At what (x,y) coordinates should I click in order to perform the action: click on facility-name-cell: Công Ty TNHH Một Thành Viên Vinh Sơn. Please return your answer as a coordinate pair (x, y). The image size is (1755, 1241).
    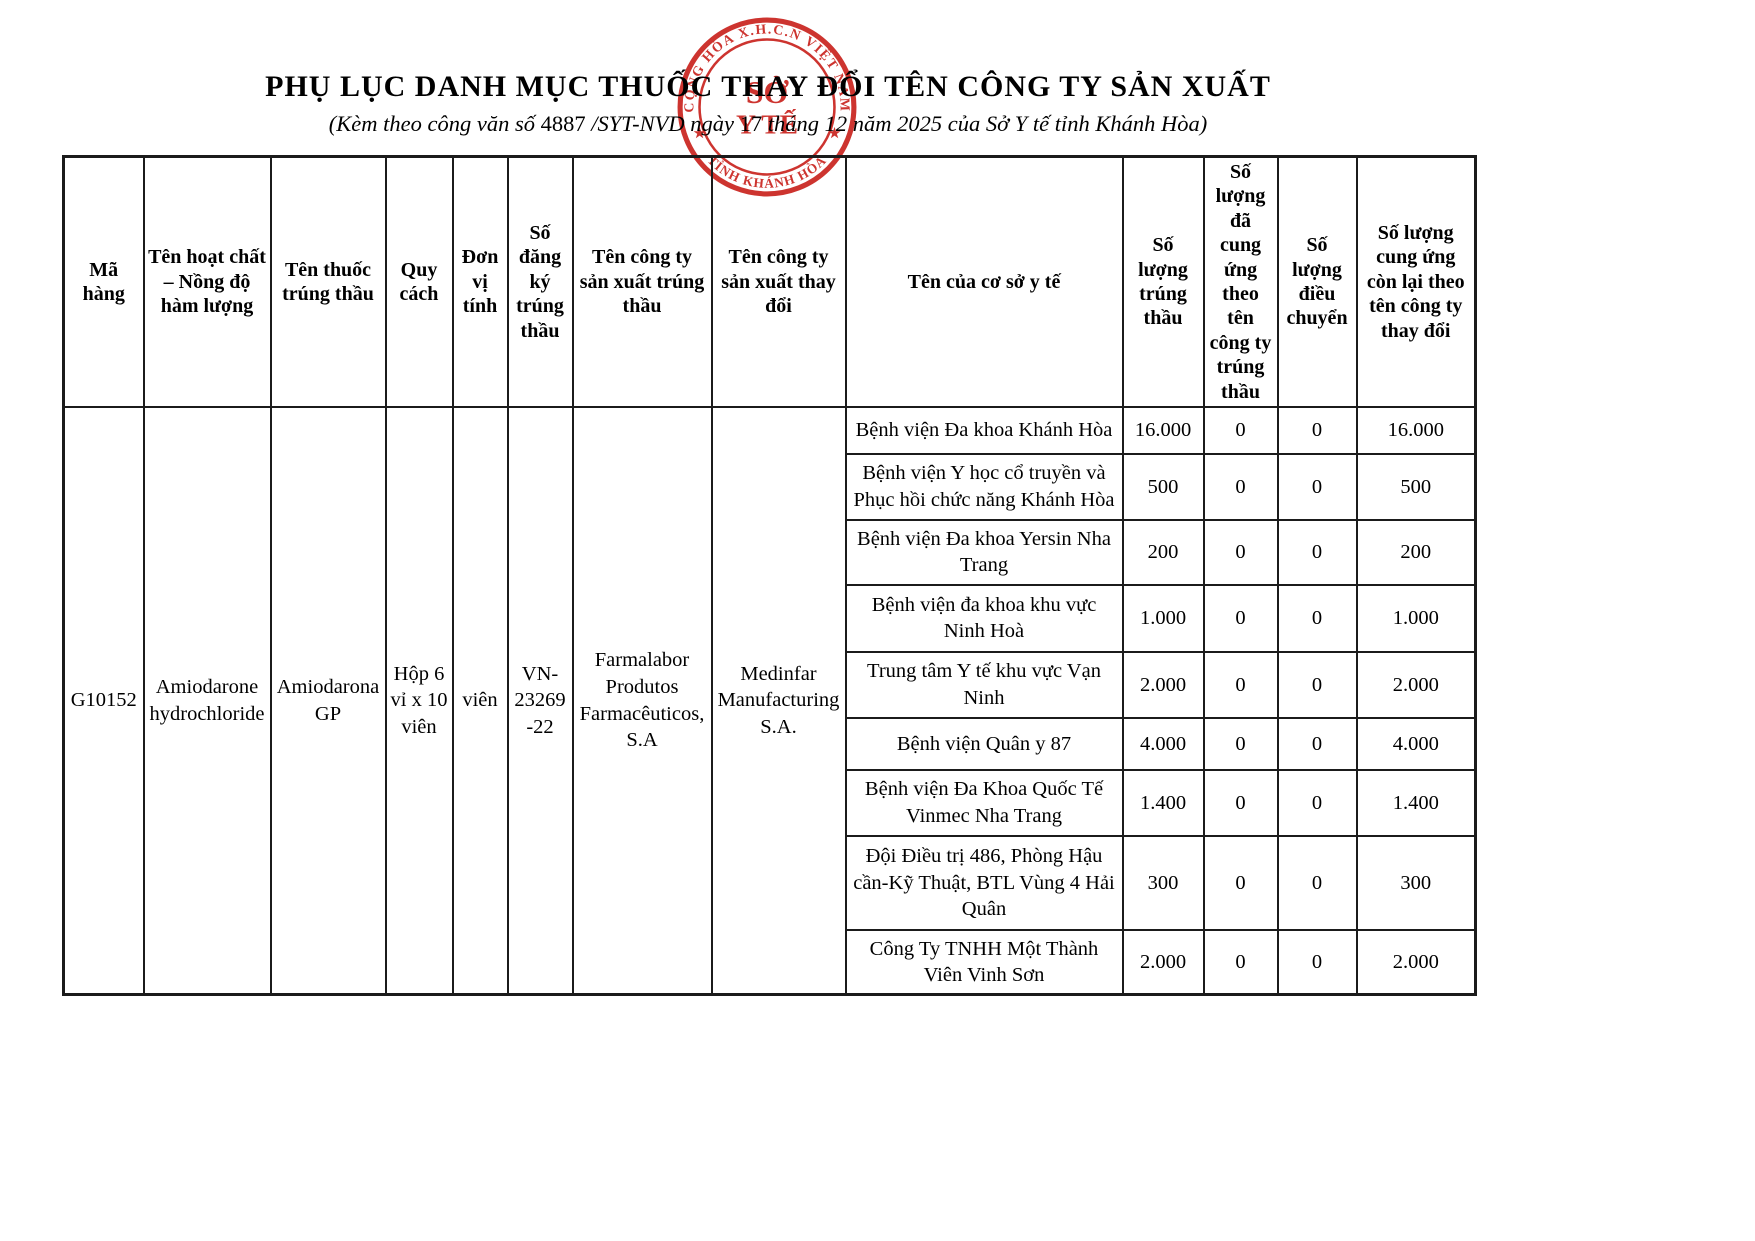
    Looking at the image, I should click on (984, 962).